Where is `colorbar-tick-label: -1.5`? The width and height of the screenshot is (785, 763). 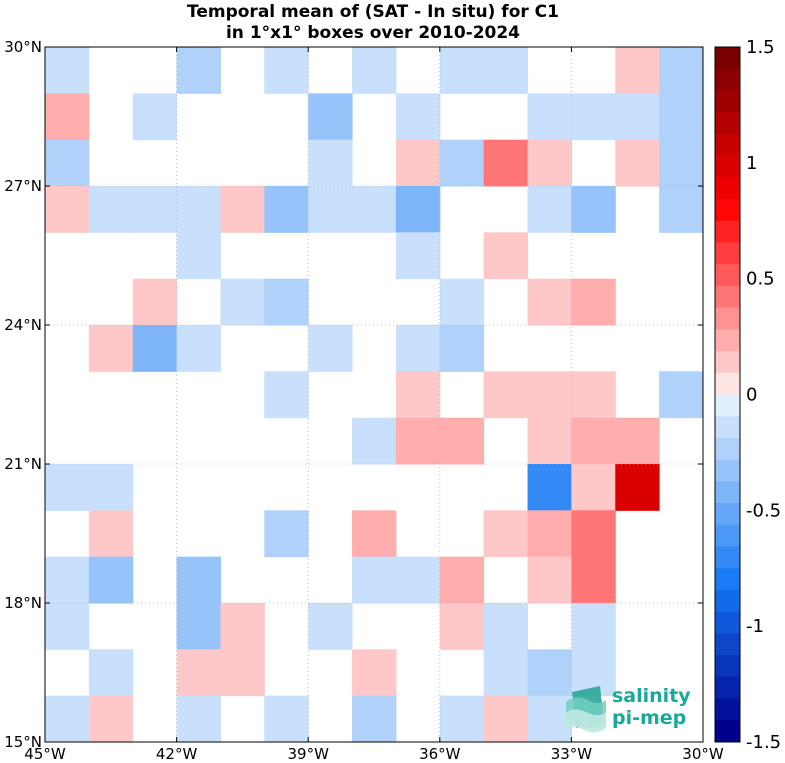 colorbar-tick-label: -1.5 is located at coordinates (763, 742).